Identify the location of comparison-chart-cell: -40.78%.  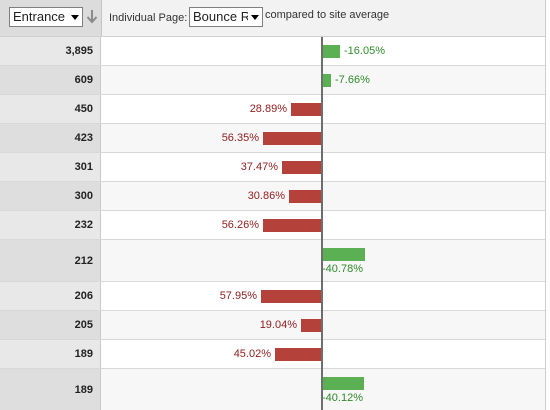
(323, 260).